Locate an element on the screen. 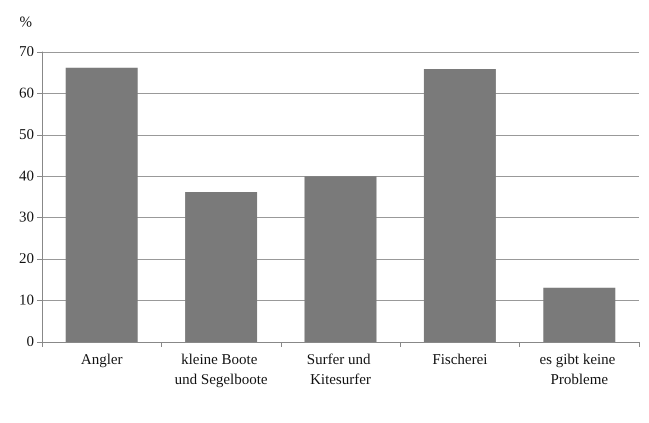 The height and width of the screenshot is (423, 649). y-tick-label: 40 is located at coordinates (26, 176).